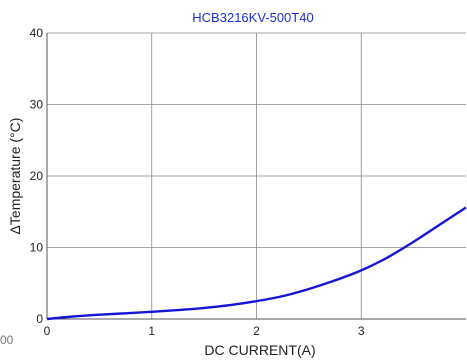 The height and width of the screenshot is (363, 467). What do you see at coordinates (151, 331) in the screenshot?
I see `x-tick-label: 1` at bounding box center [151, 331].